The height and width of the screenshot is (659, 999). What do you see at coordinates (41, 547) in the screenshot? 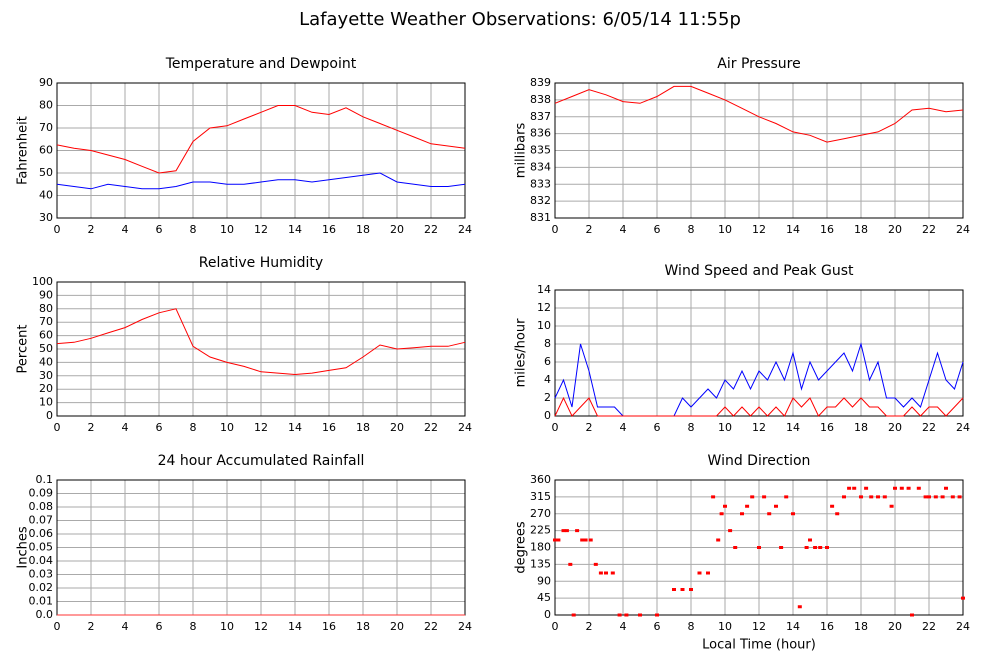
I see `y-tick-label: 0.05` at bounding box center [41, 547].